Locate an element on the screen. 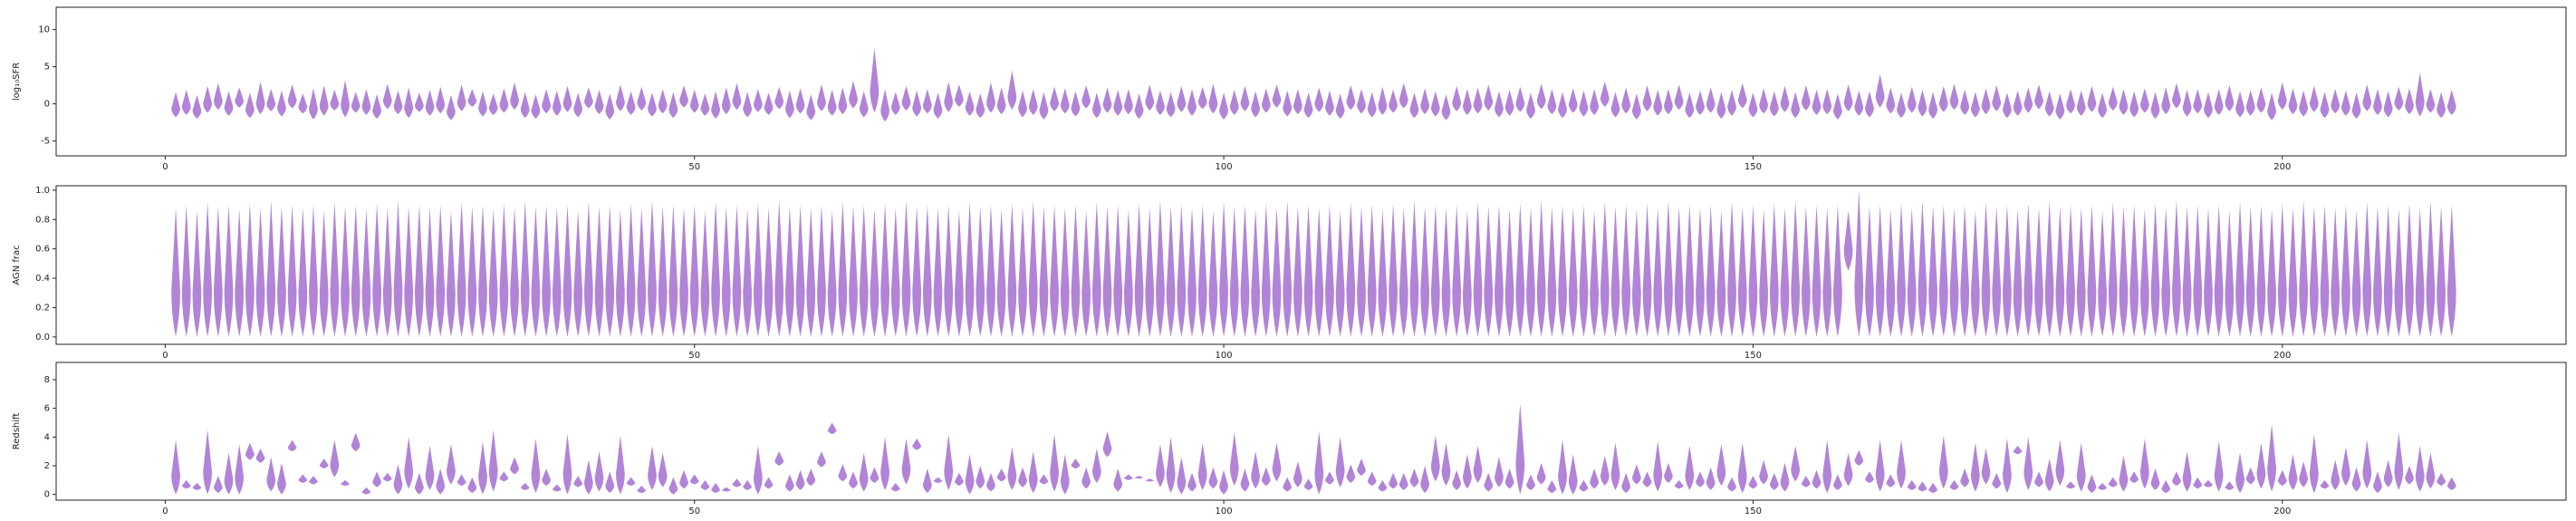 The width and height of the screenshot is (2576, 521). y-tick-label: 0.4 is located at coordinates (42, 279).